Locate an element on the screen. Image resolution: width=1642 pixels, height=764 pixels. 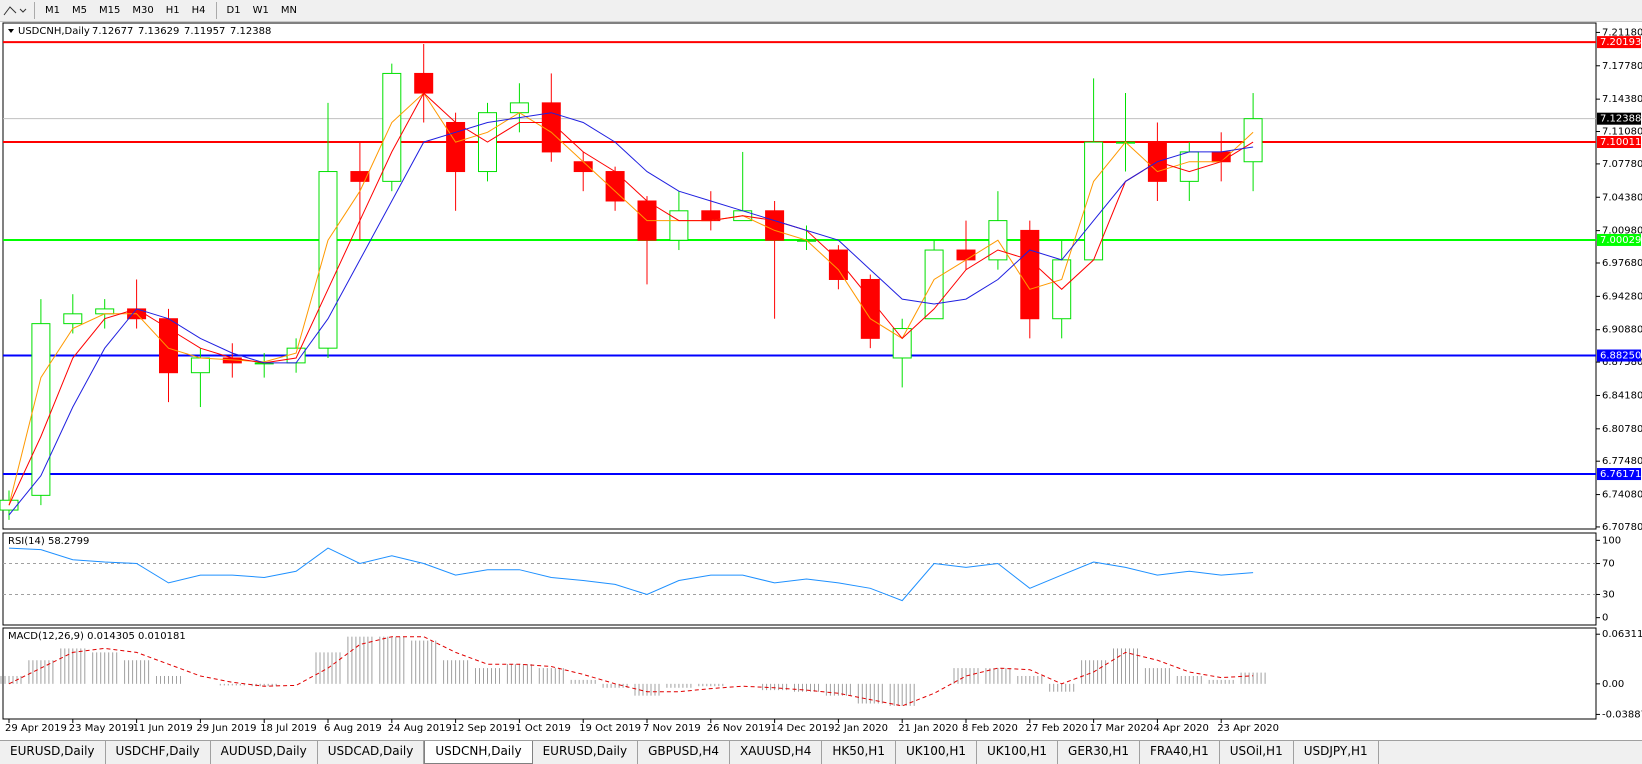
chart-tab: XAUUSD,H4 is located at coordinates (776, 752).